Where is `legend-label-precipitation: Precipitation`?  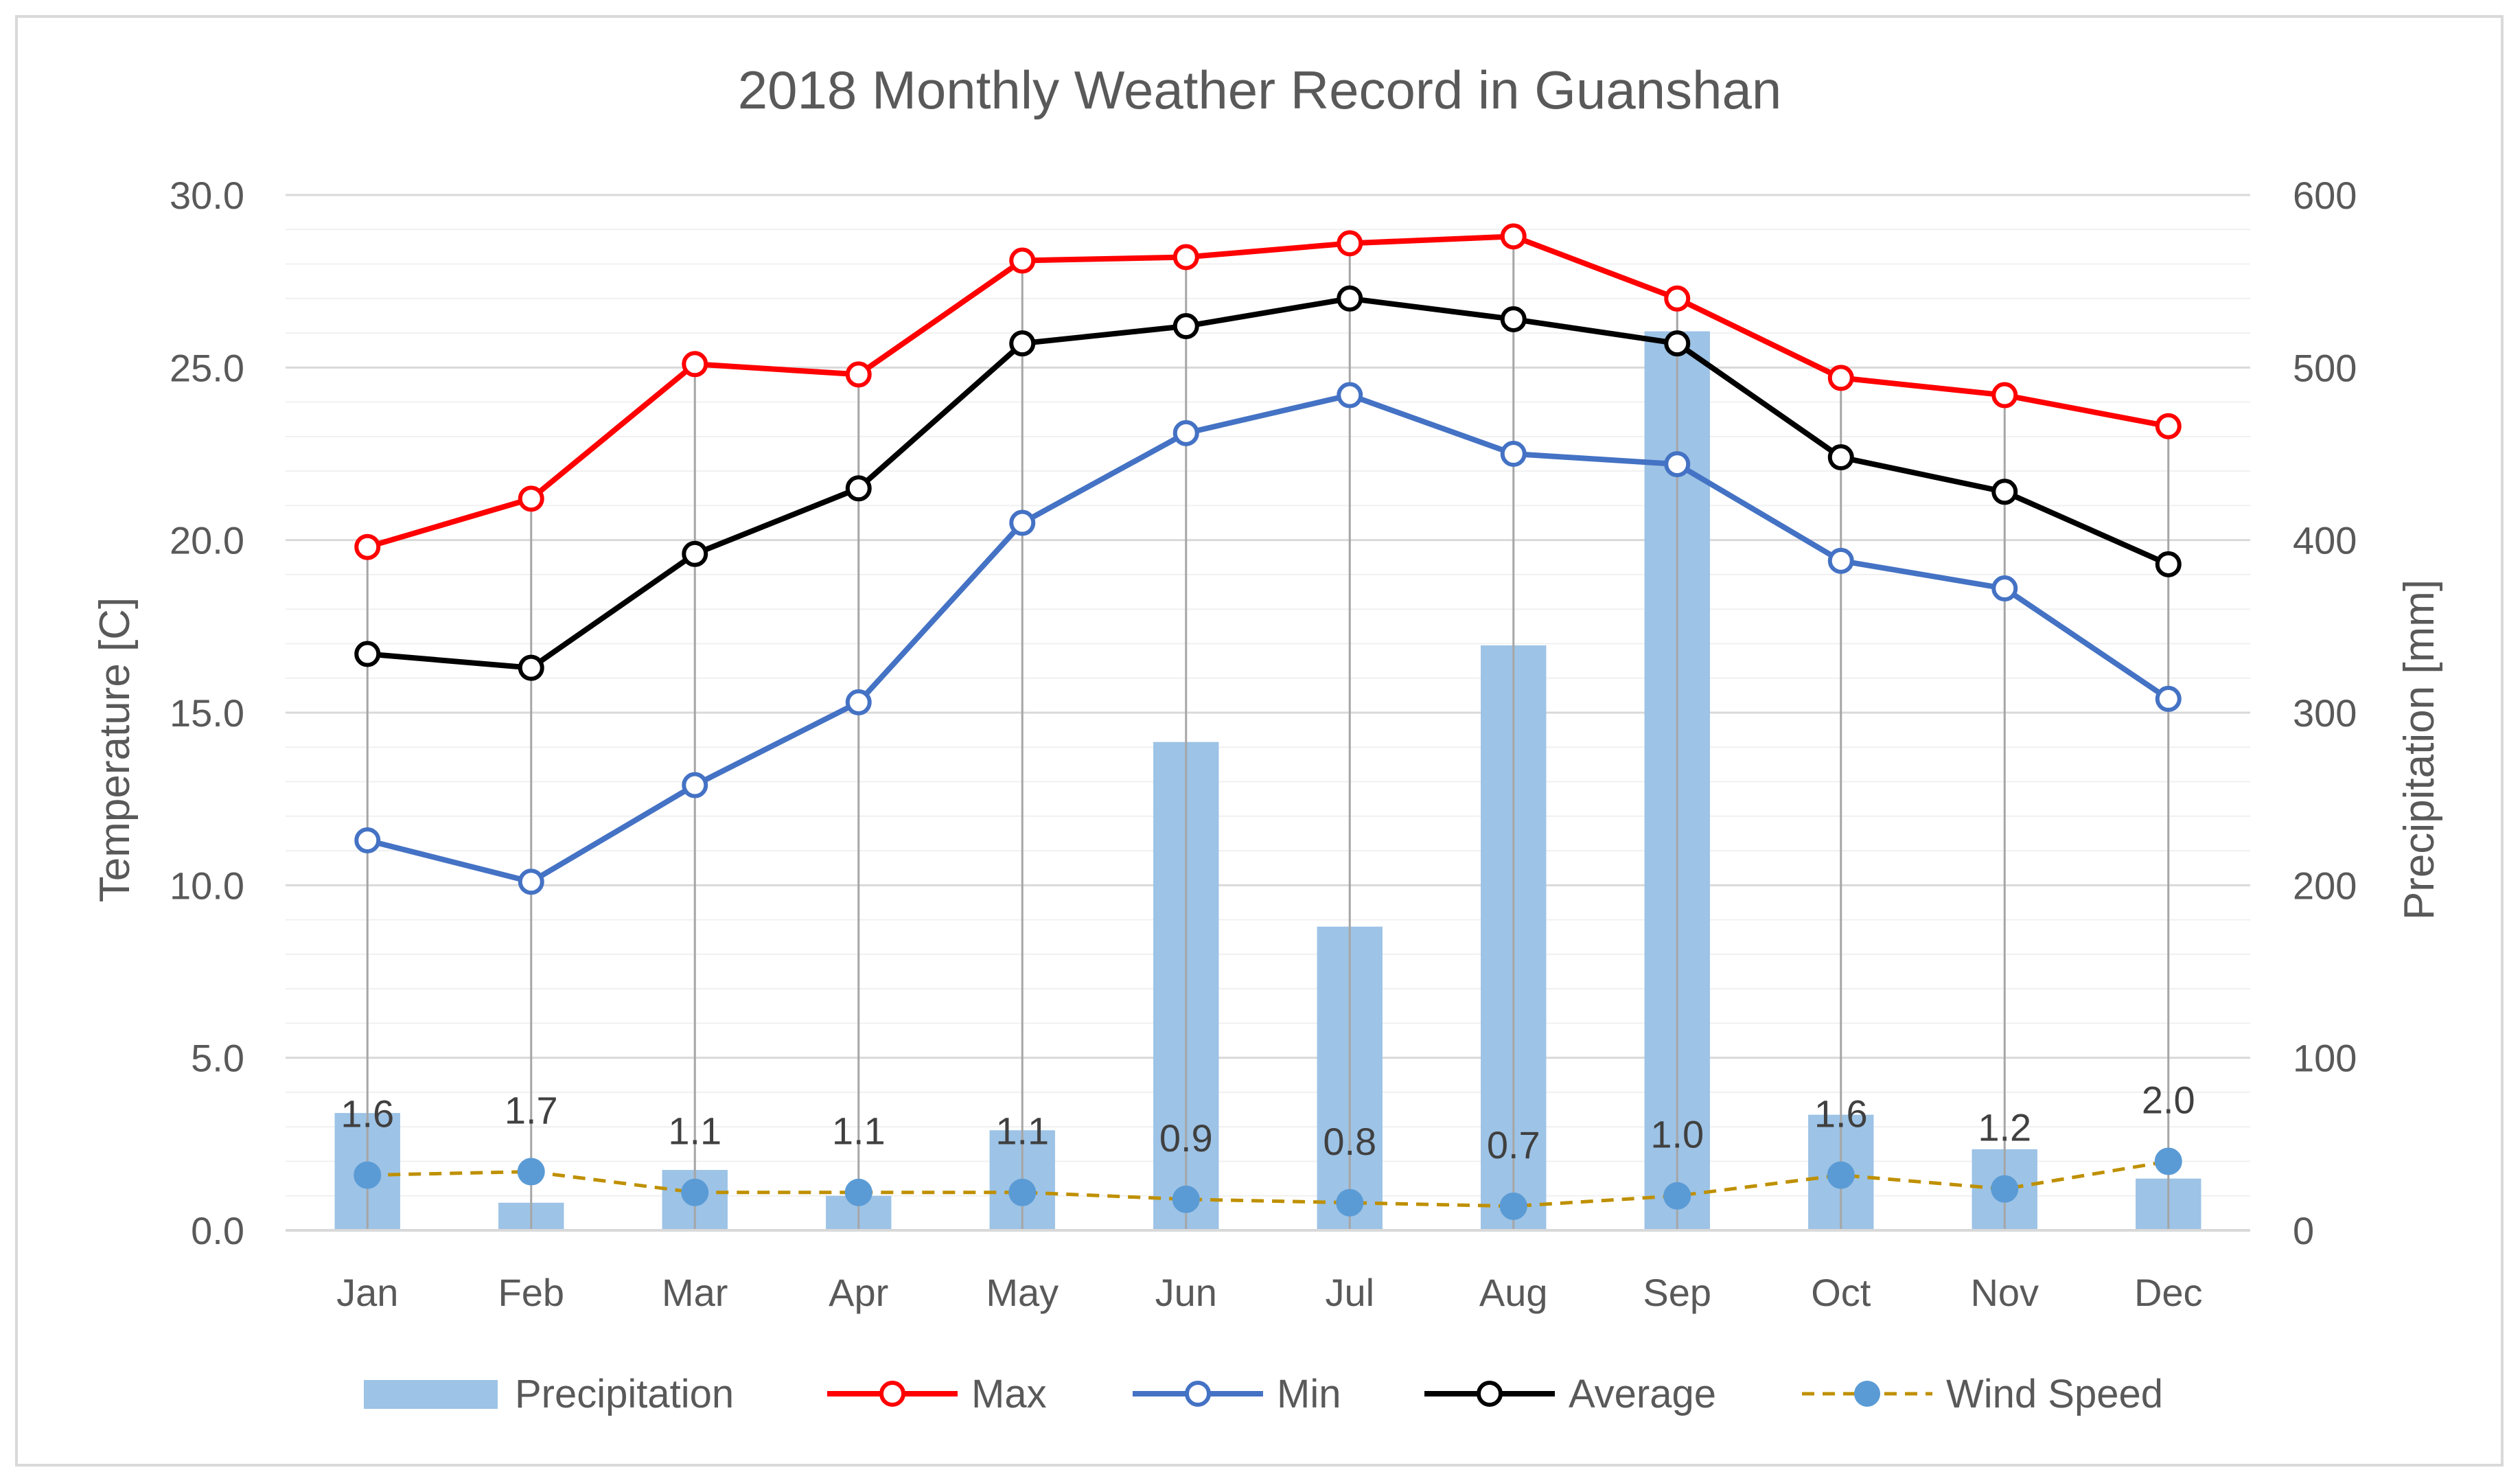 legend-label-precipitation: Precipitation is located at coordinates (624, 1394).